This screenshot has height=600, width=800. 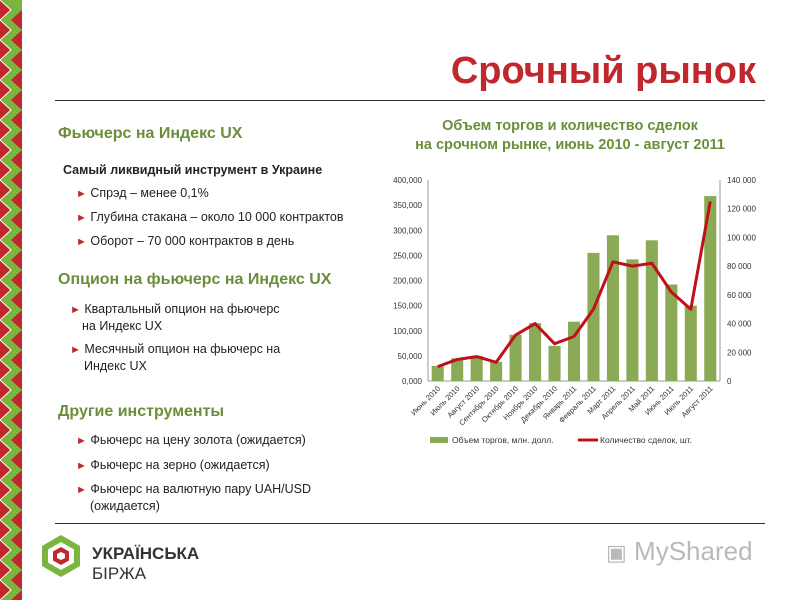 What do you see at coordinates (574, 285) in the screenshot?
I see `trades-line` at bounding box center [574, 285].